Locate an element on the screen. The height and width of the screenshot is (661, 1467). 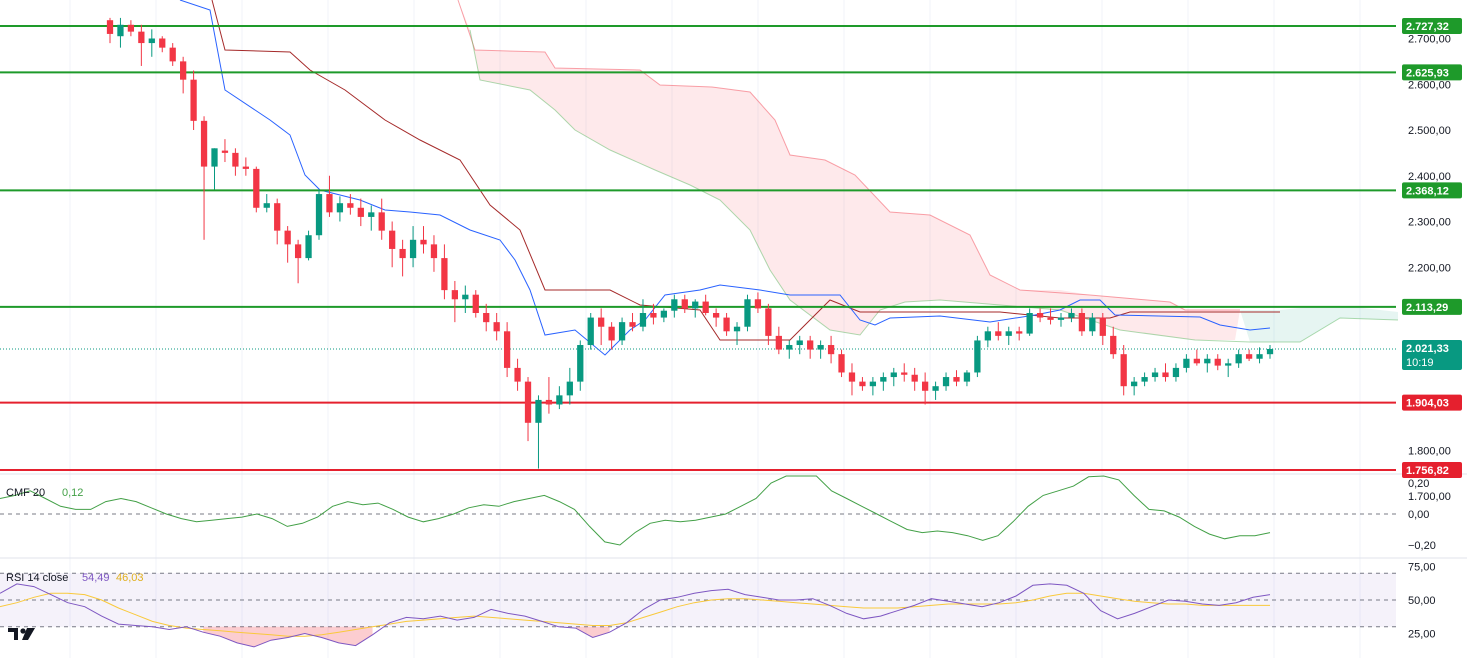
countdown-label: 10:19 is located at coordinates (1420, 363).